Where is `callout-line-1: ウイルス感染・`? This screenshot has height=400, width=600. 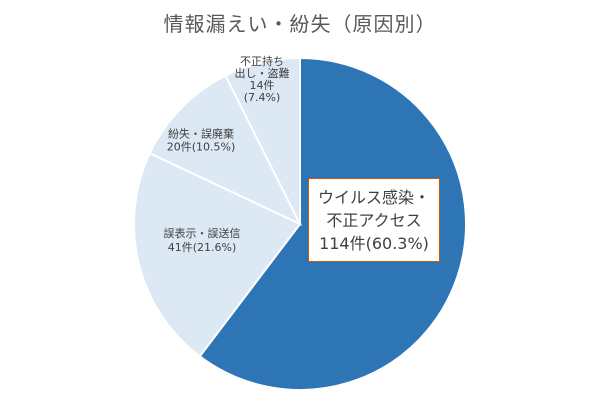 callout-line-1: ウイルス感染・ is located at coordinates (373, 197).